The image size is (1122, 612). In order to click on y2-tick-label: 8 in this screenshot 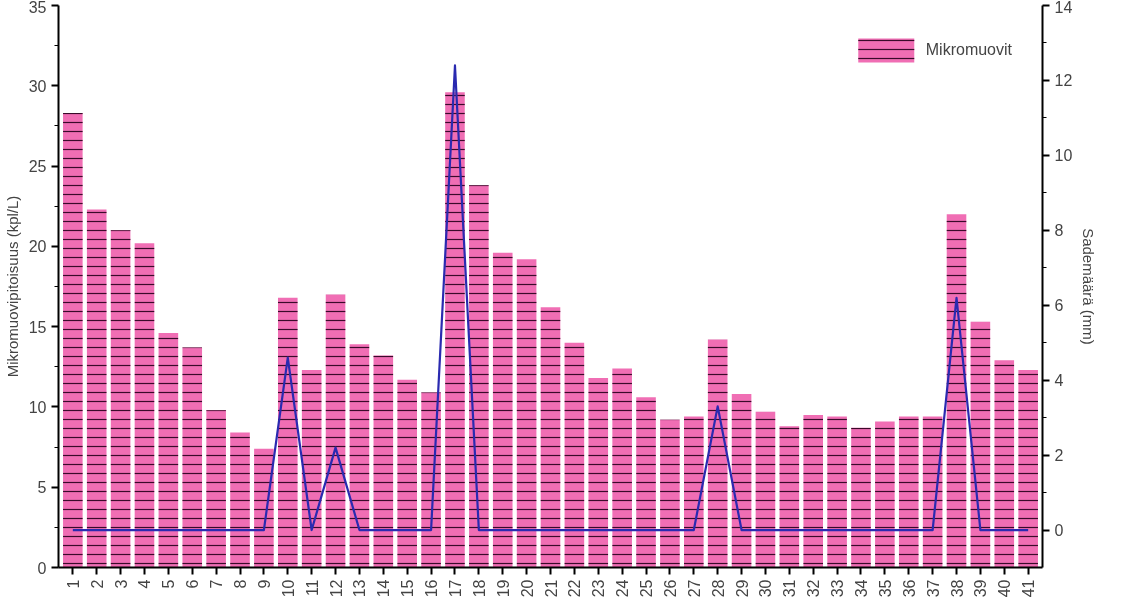, I will do `click(1059, 231)`.